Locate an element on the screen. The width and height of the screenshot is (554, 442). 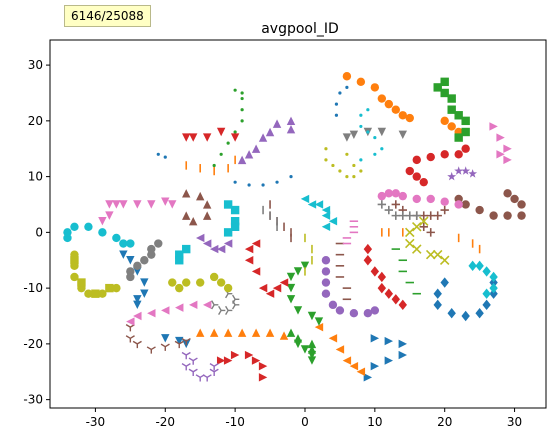
y-tick-label: -10 is located at coordinates (33, 288).